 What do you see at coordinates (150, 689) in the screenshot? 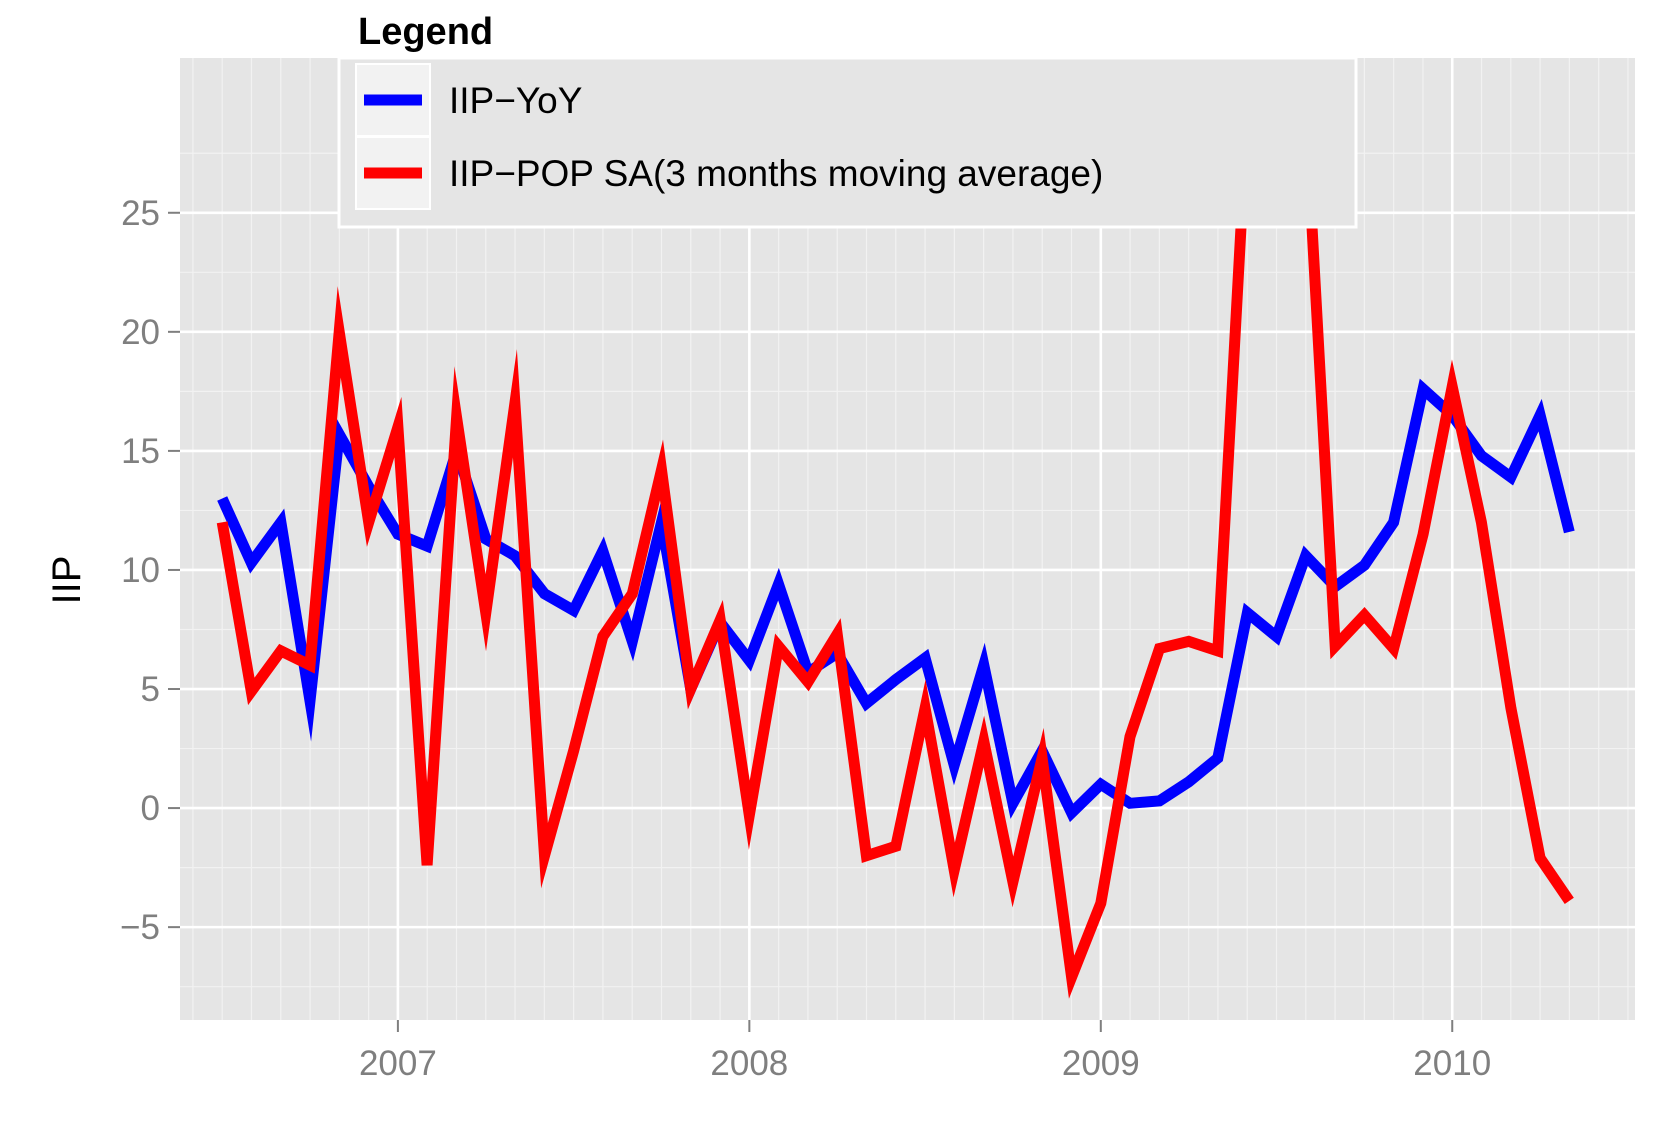
I see `y-tick-label: 5` at bounding box center [150, 689].